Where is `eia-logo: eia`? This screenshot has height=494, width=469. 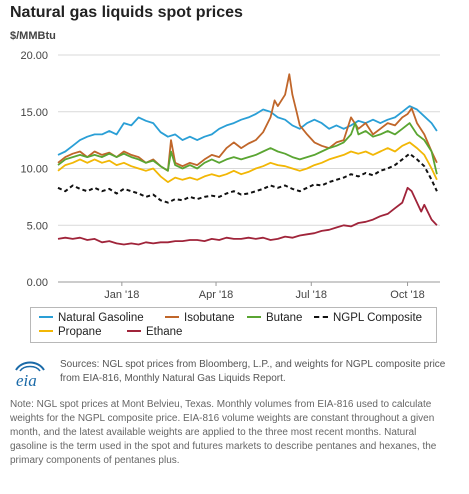
eia-logo: eia is located at coordinates (30, 375).